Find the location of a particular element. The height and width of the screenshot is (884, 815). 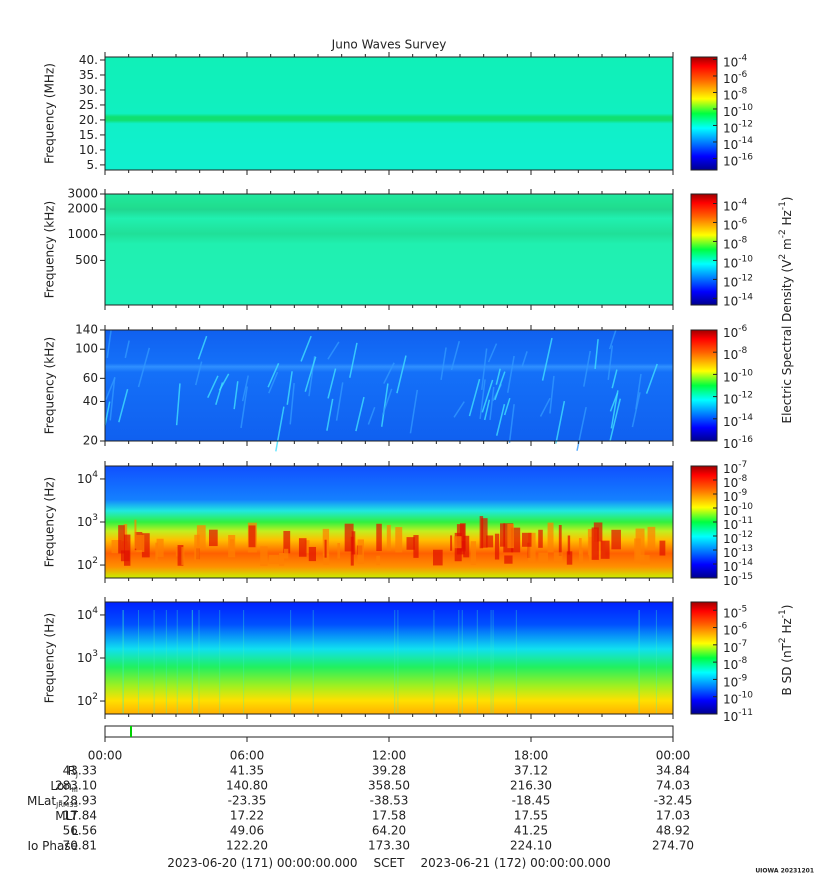

title-text: B SD (nT is located at coordinates (787, 668).